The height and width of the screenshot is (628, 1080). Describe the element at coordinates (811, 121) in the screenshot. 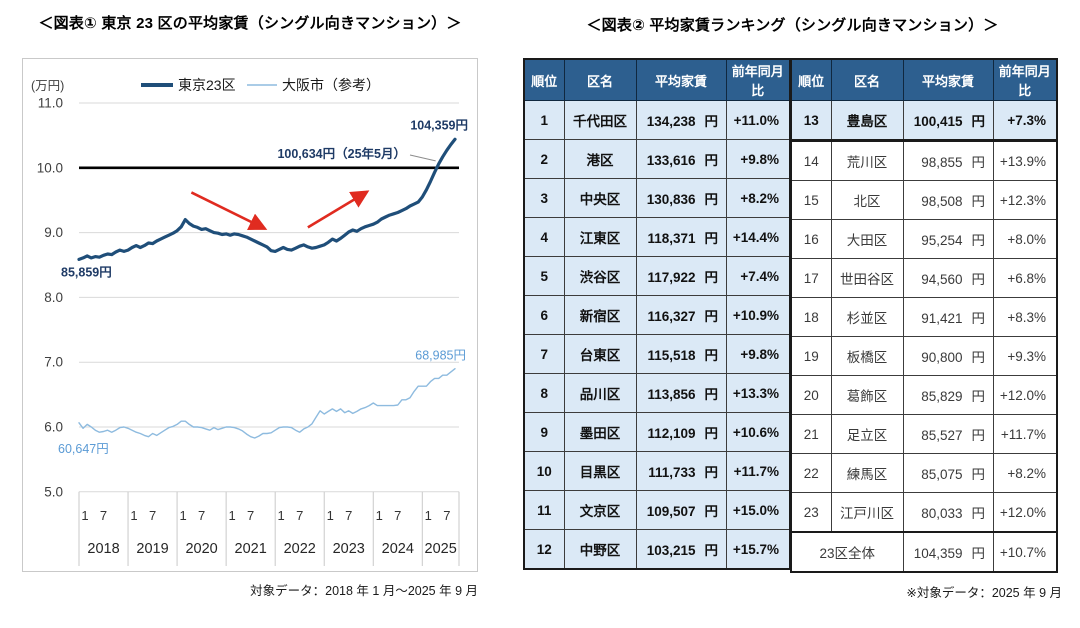

I see `rank-cell: 13` at that location.